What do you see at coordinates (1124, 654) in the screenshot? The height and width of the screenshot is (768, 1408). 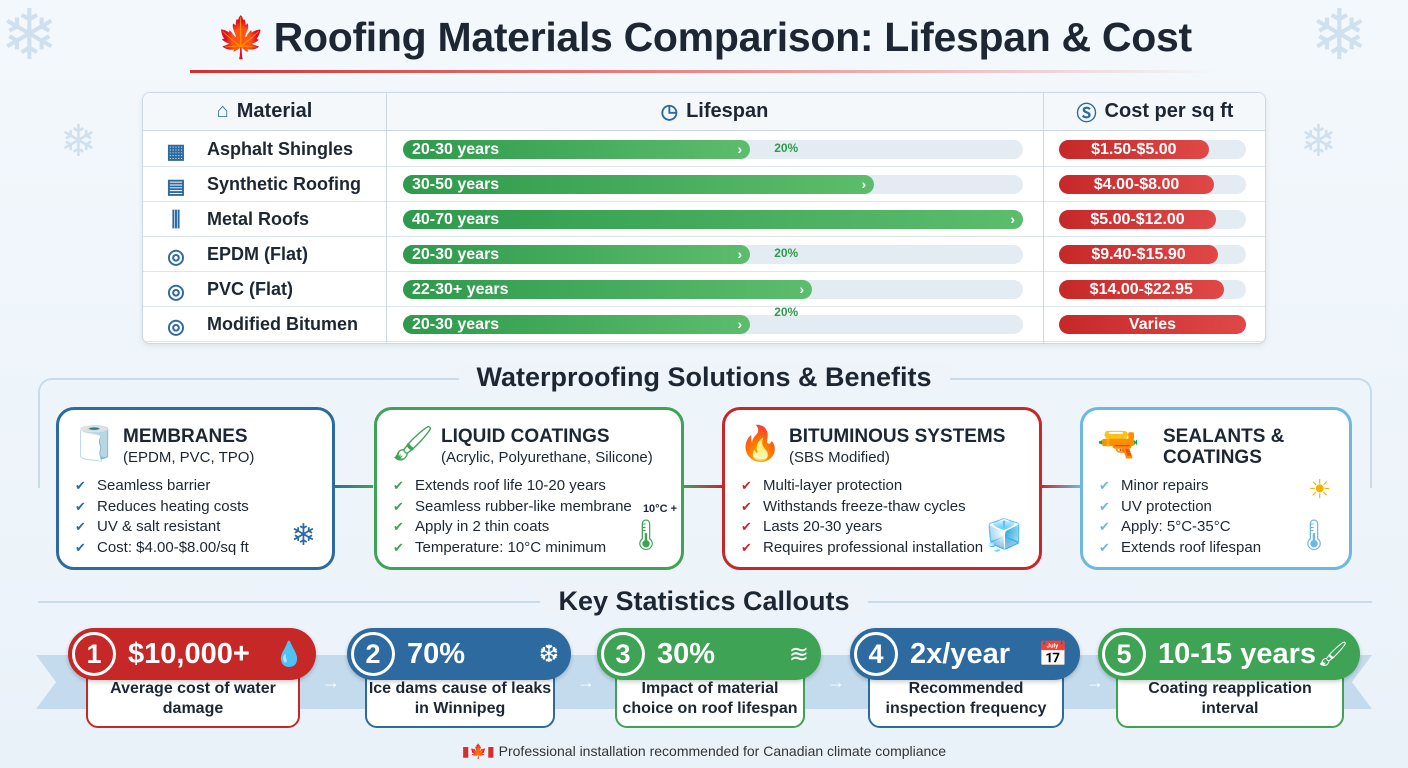 I see `stat-number-badge: 5` at bounding box center [1124, 654].